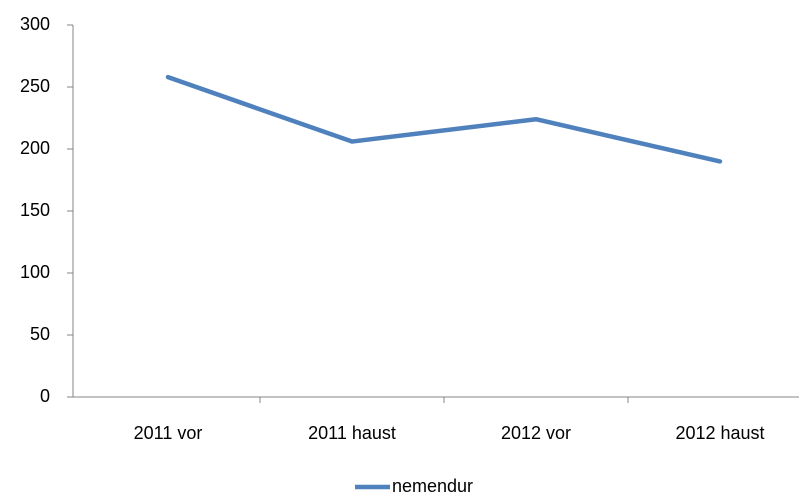 This screenshot has height=498, width=799. What do you see at coordinates (168, 433) in the screenshot?
I see `x-tick-label: 2011 vor` at bounding box center [168, 433].